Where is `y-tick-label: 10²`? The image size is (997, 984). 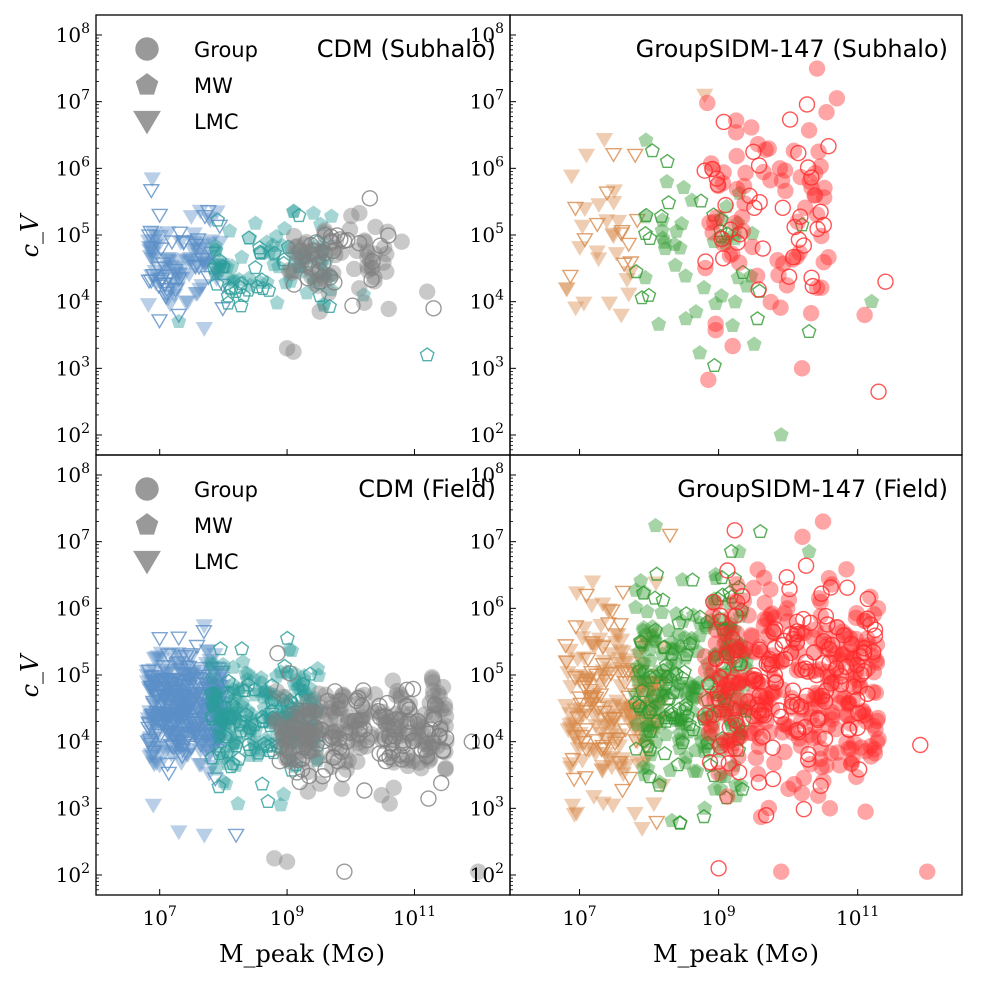 y-tick-label: 10² is located at coordinates (487, 434).